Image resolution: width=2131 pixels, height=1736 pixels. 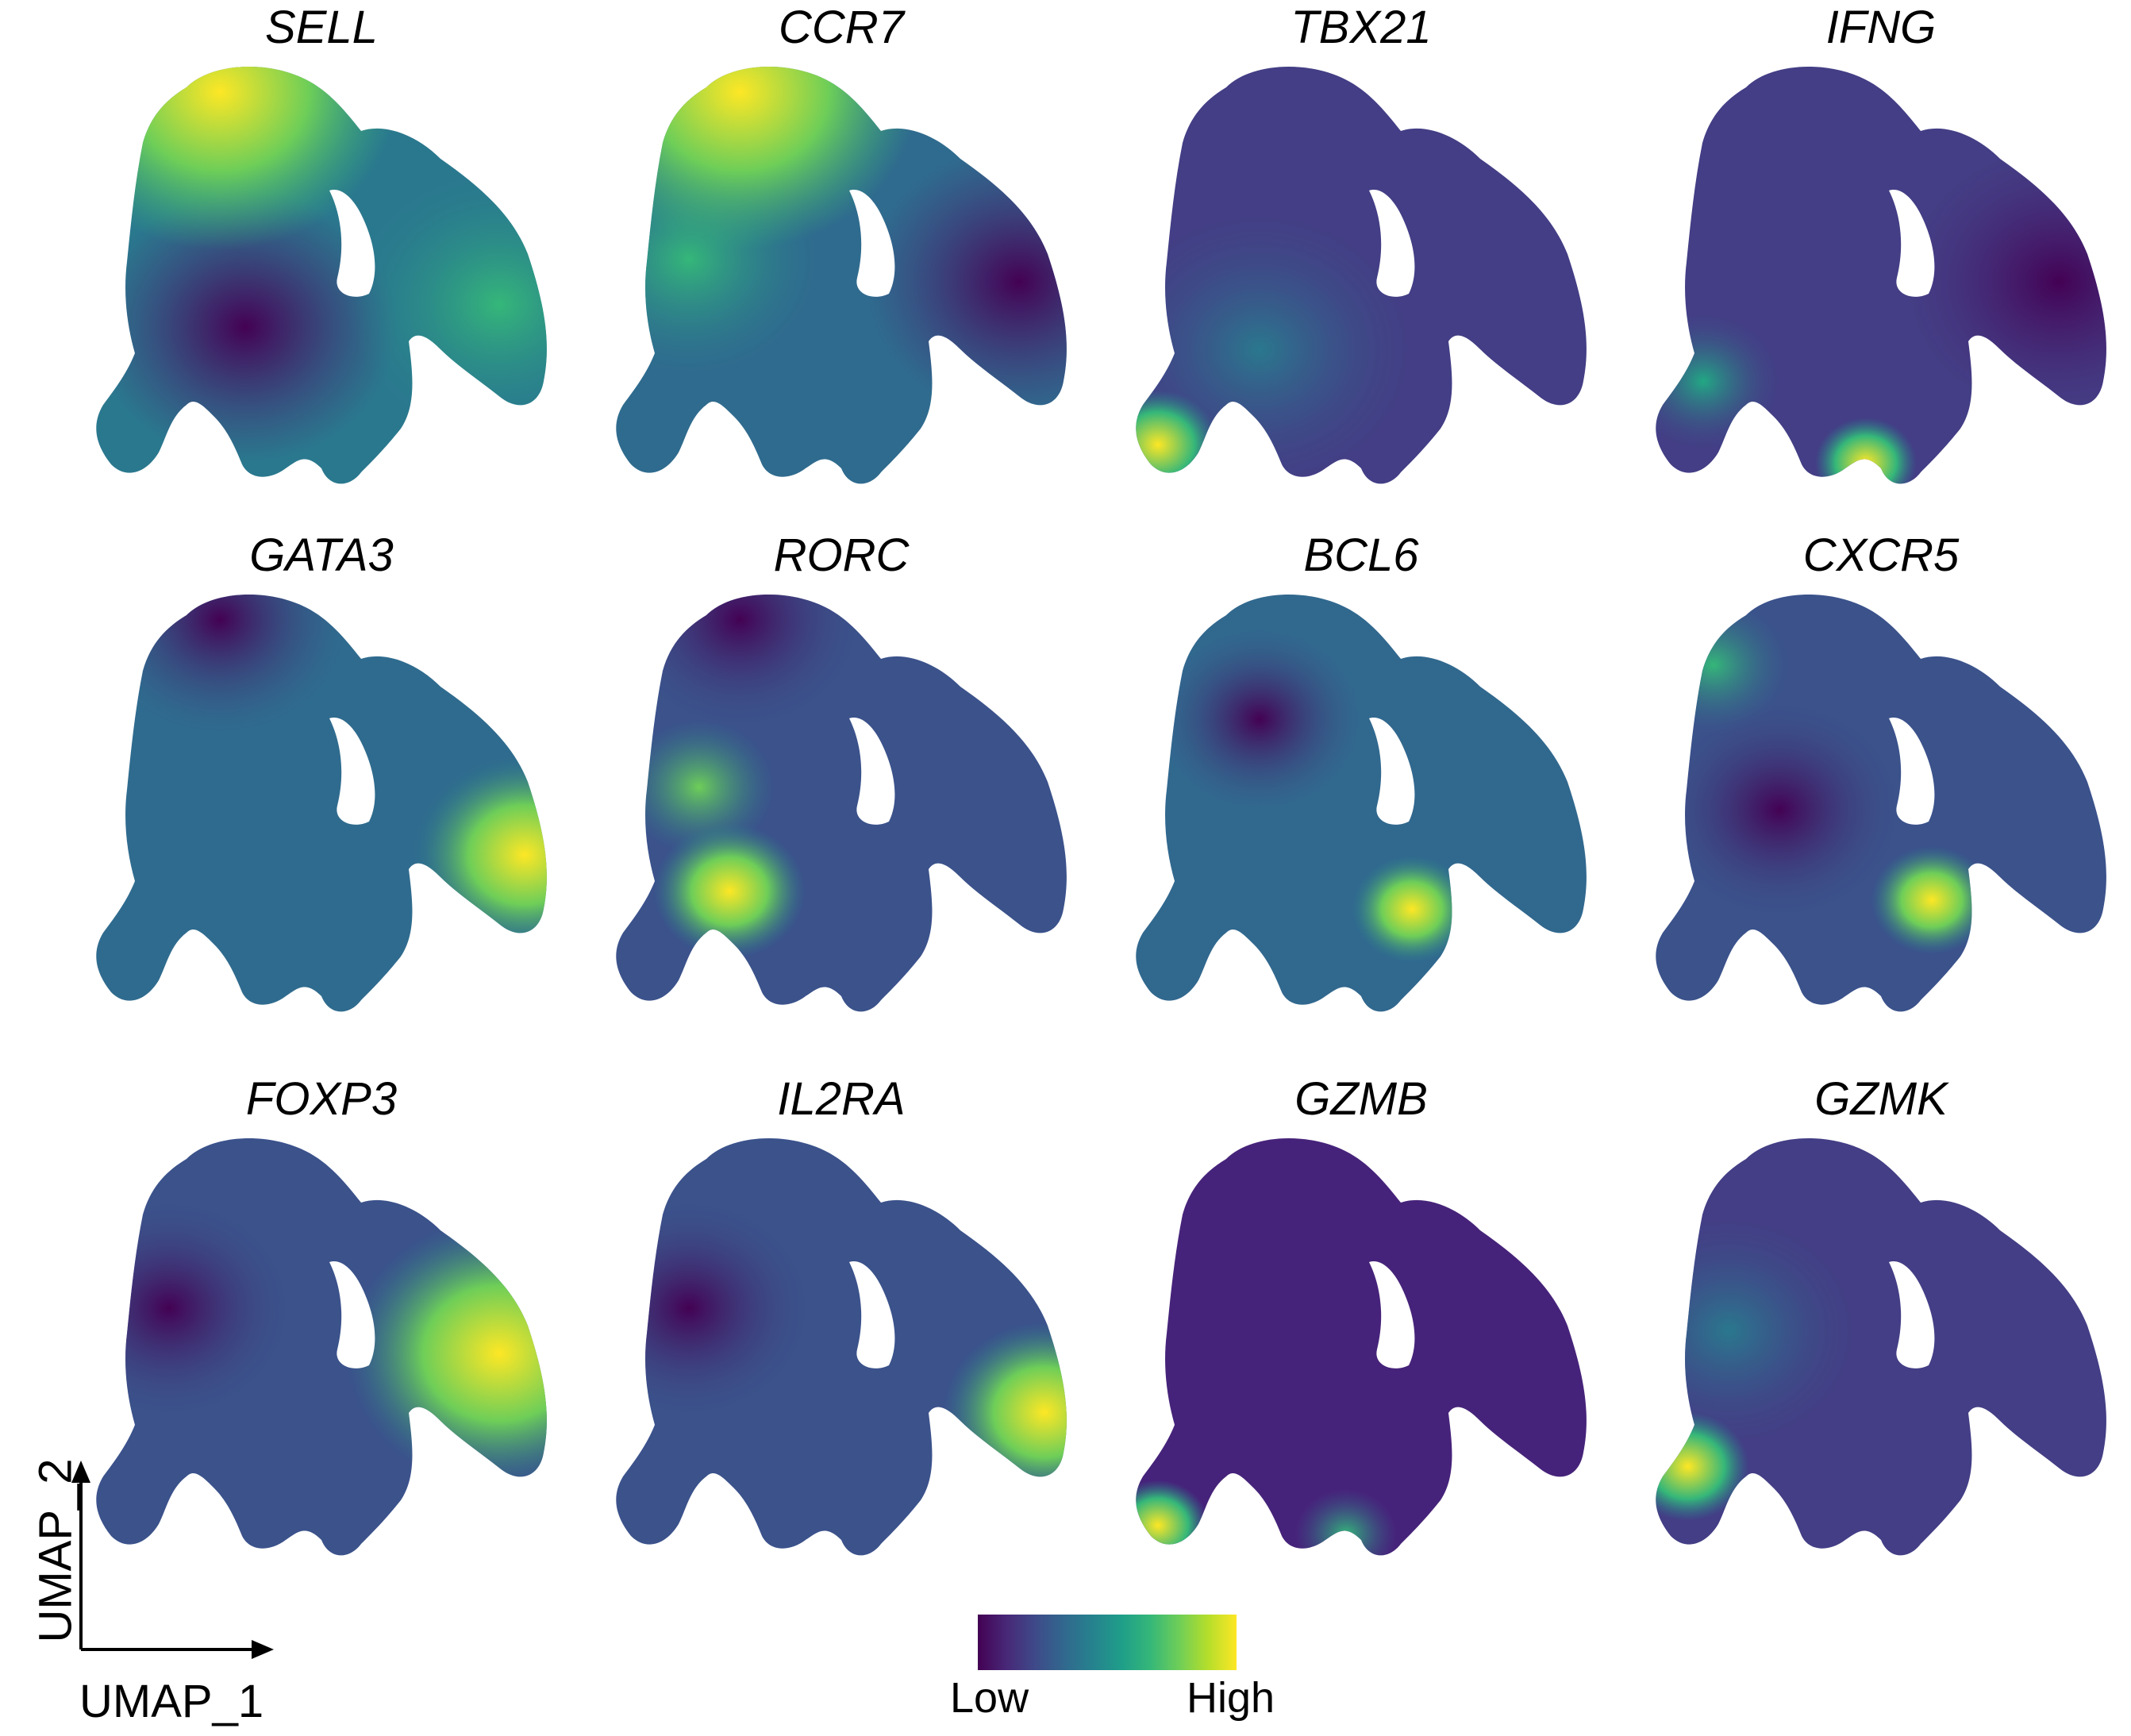 I want to click on panel-title: IL2RA, so click(x=841, y=1099).